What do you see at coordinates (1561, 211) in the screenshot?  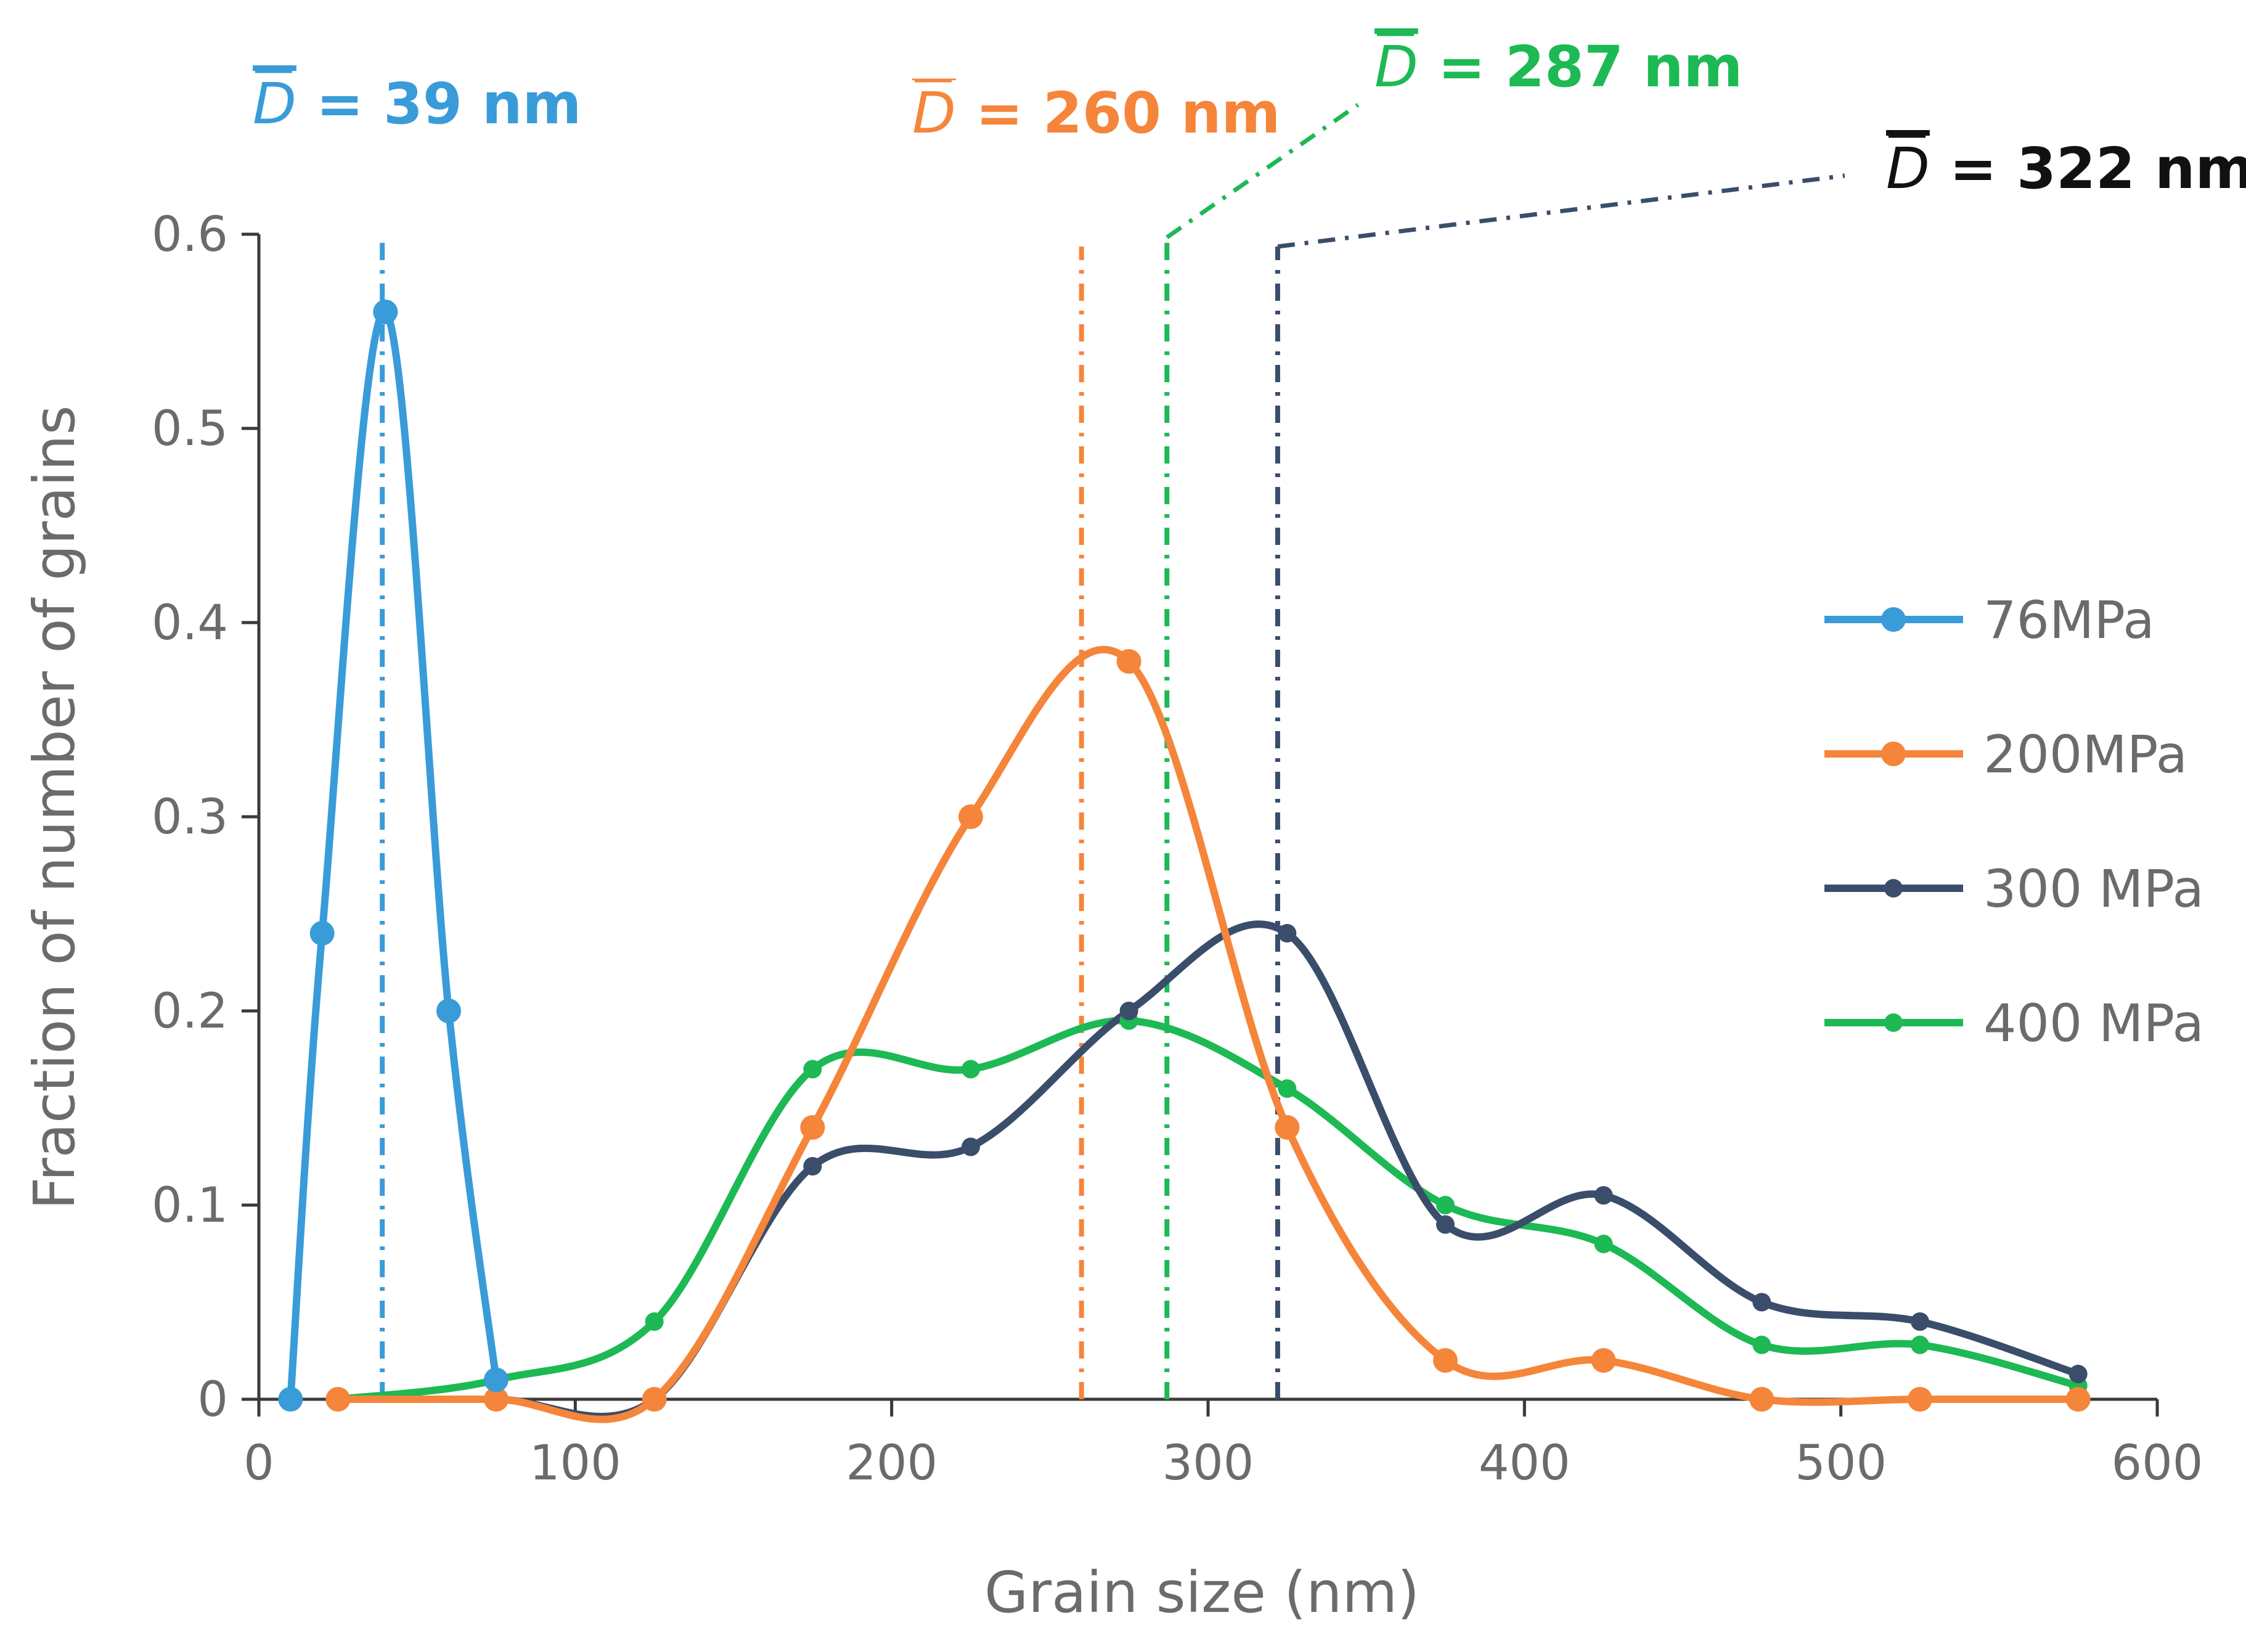 I see `mean-leader-s300` at bounding box center [1561, 211].